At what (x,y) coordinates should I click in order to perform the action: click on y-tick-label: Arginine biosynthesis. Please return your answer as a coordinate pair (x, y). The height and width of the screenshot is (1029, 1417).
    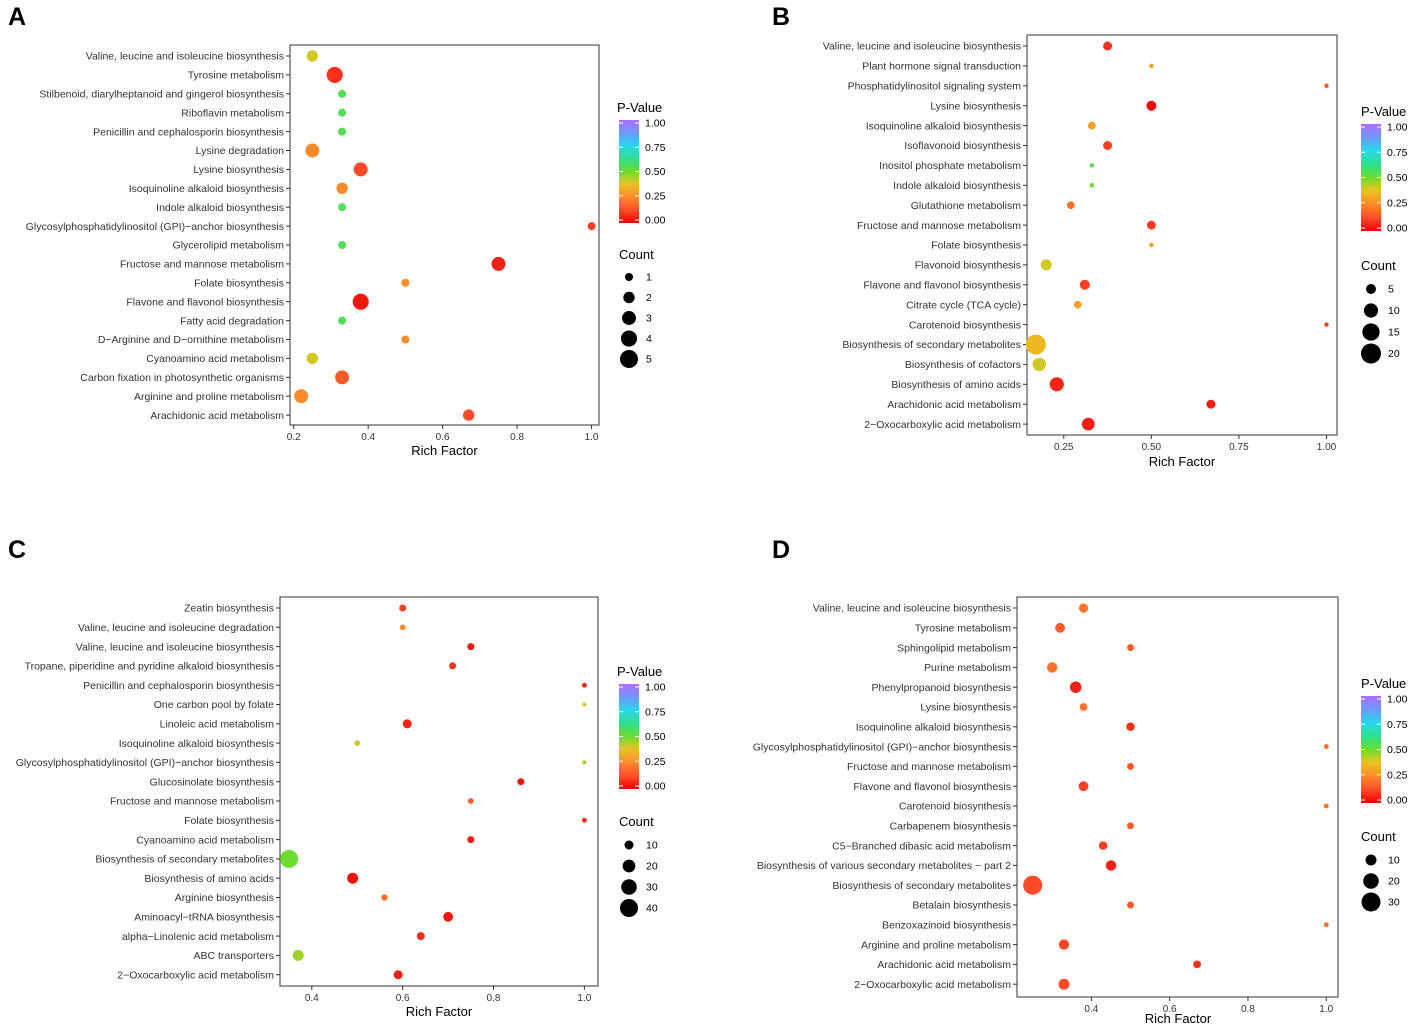
    Looking at the image, I should click on (224, 898).